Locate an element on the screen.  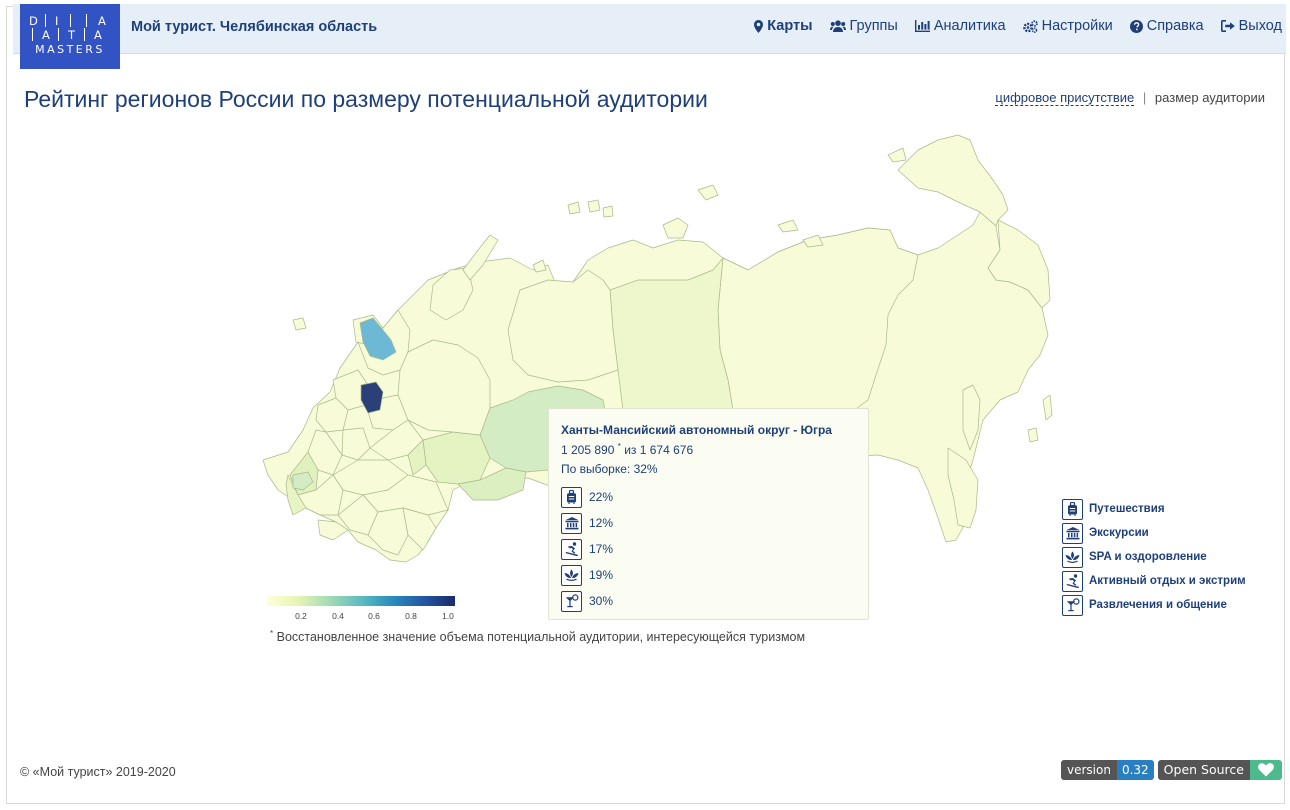
navbar is located at coordinates (649, 29).